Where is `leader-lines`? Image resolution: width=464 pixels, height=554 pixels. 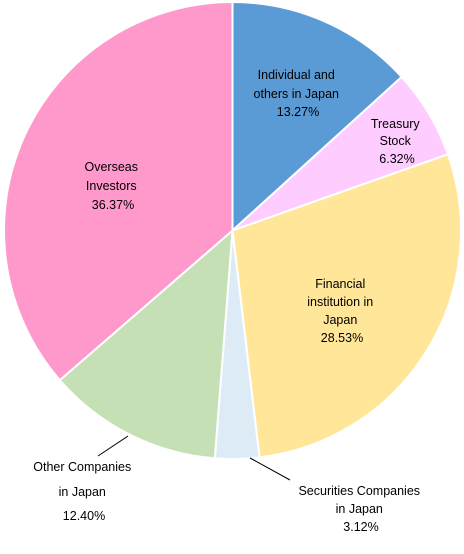 leader-lines is located at coordinates (194, 458).